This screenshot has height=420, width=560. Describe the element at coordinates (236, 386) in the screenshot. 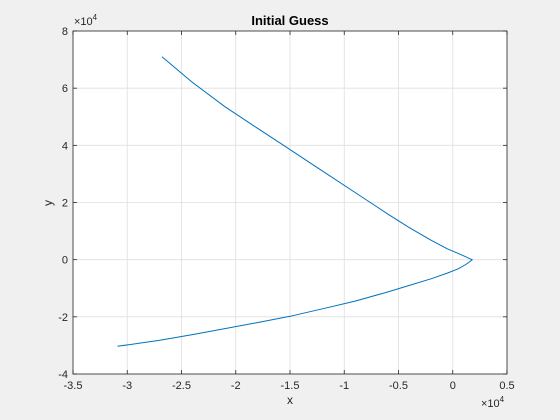

I see `x-tick-label: -2` at that location.